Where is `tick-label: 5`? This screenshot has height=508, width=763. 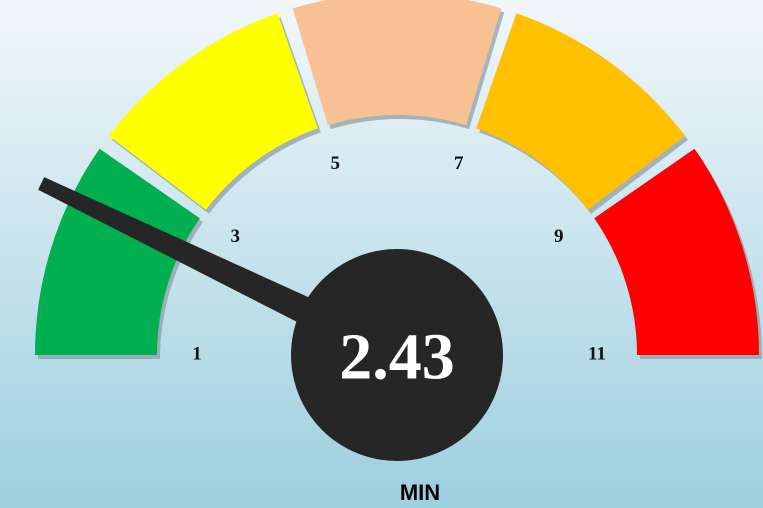 tick-label: 5 is located at coordinates (335, 163).